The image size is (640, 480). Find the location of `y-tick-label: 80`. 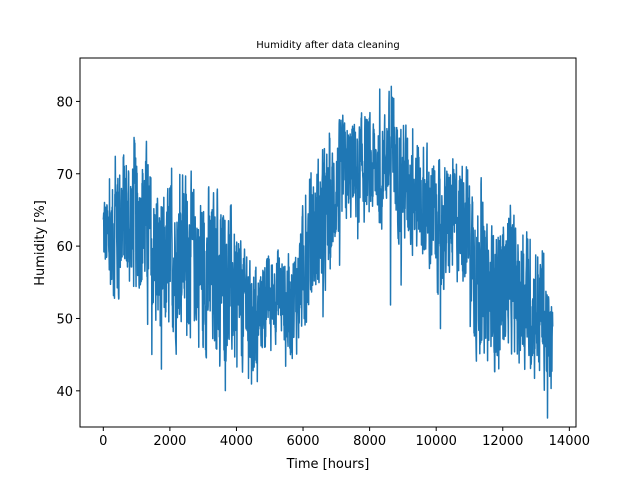

y-tick-label: 80 is located at coordinates (64, 102).